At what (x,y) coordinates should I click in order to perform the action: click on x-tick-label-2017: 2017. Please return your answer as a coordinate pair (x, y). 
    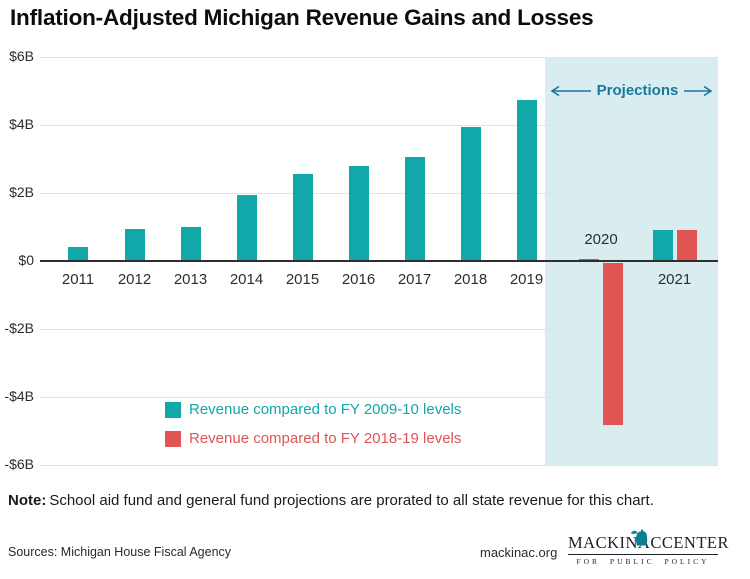
    Looking at the image, I should click on (414, 279).